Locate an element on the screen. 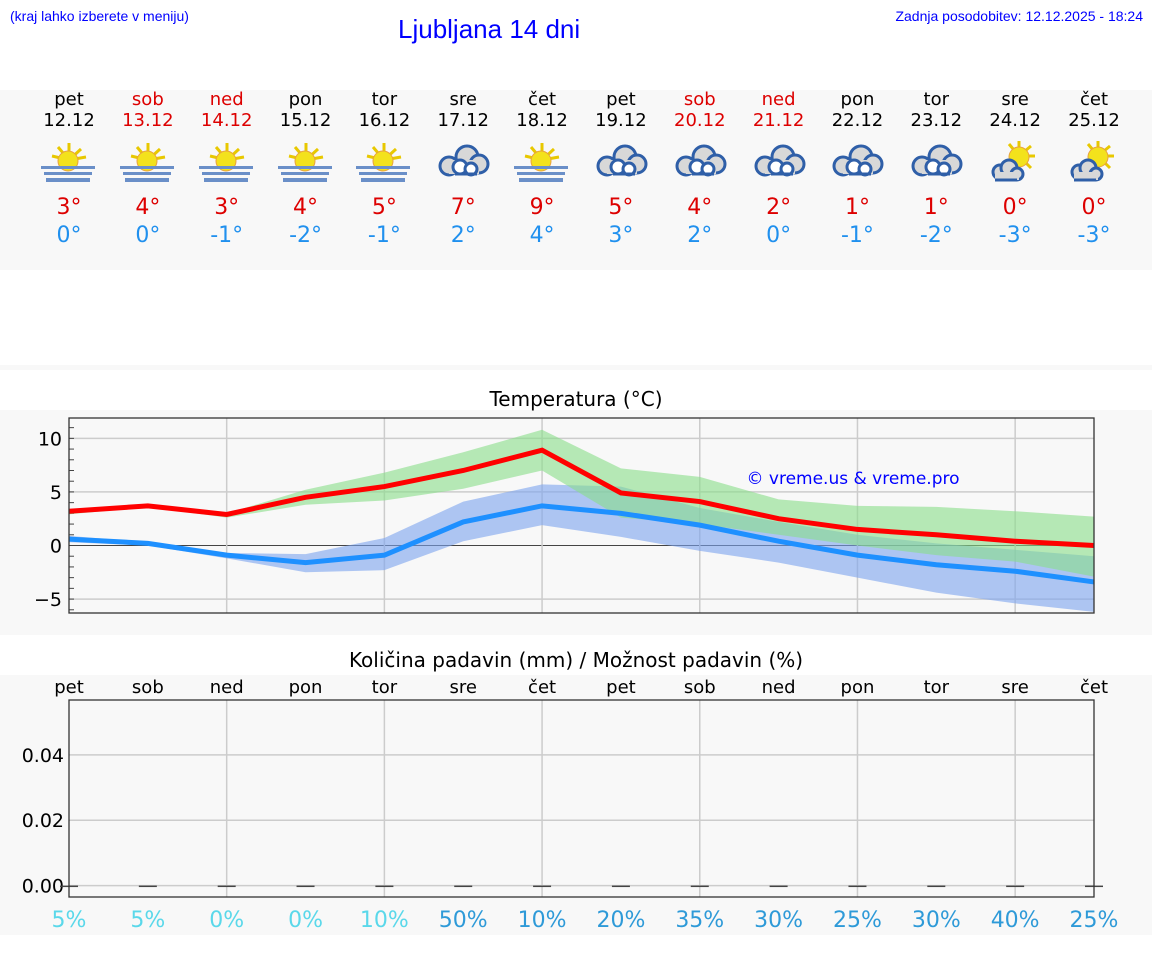 The height and width of the screenshot is (975, 1152). max-temp: 2° is located at coordinates (779, 207).